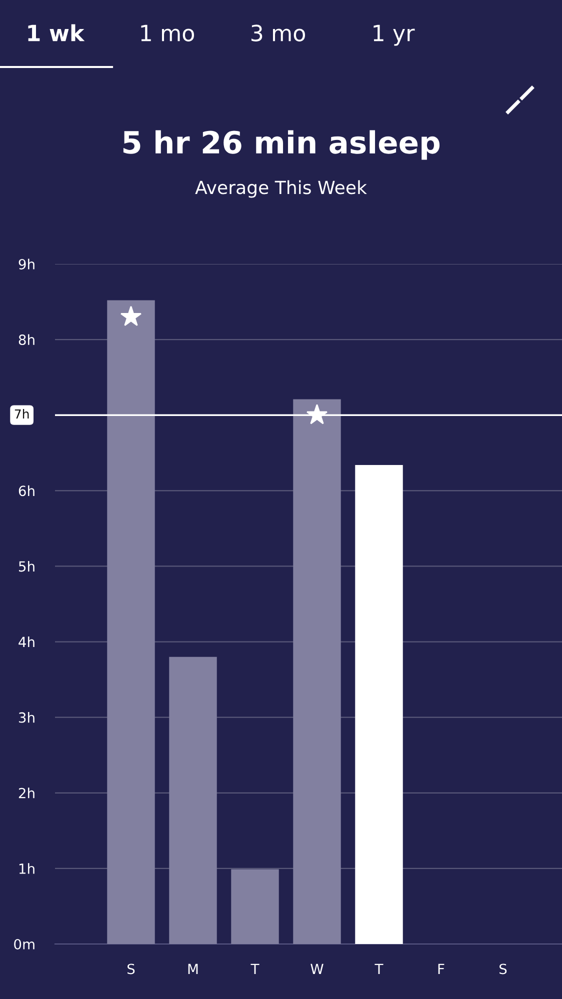  Describe the element at coordinates (193, 969) in the screenshot. I see `x-tick-label: M` at that location.